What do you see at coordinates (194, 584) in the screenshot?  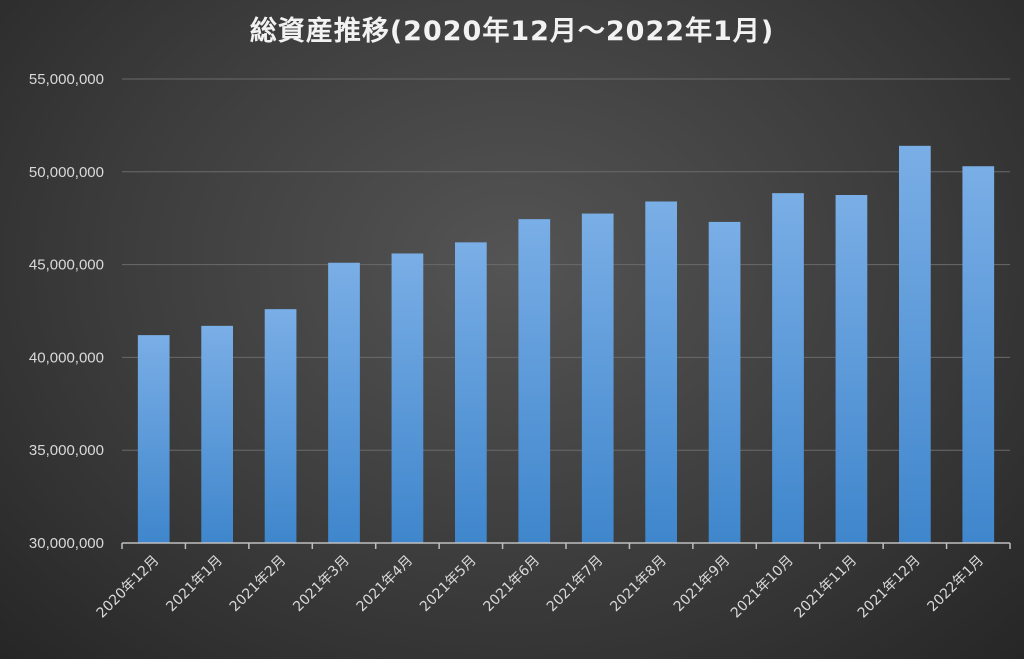 I see `x-tick-label: 2021年1月` at bounding box center [194, 584].